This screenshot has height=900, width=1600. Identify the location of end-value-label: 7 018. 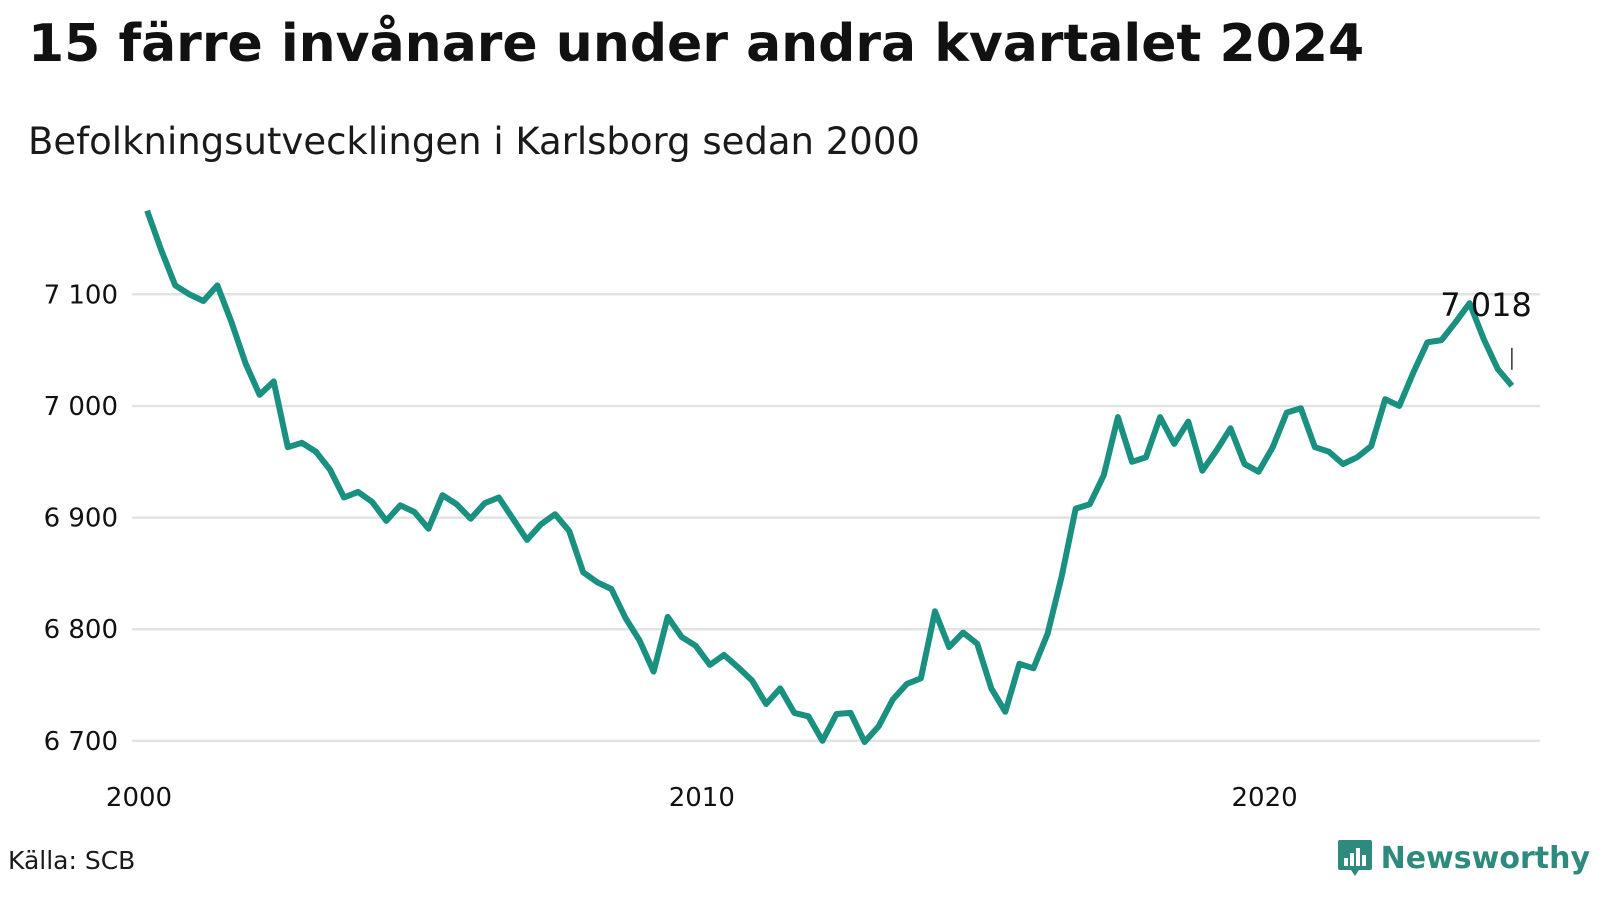
(1486, 305).